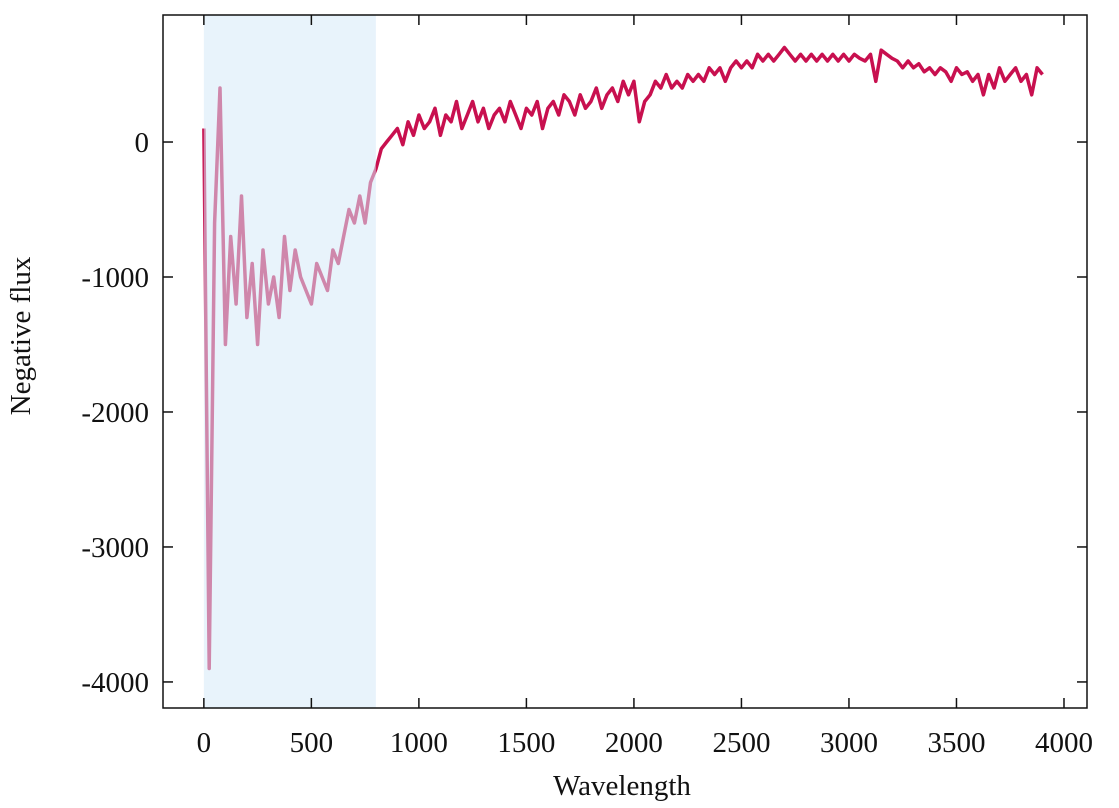  What do you see at coordinates (849, 743) in the screenshot?
I see `x-tick-label: 3000` at bounding box center [849, 743].